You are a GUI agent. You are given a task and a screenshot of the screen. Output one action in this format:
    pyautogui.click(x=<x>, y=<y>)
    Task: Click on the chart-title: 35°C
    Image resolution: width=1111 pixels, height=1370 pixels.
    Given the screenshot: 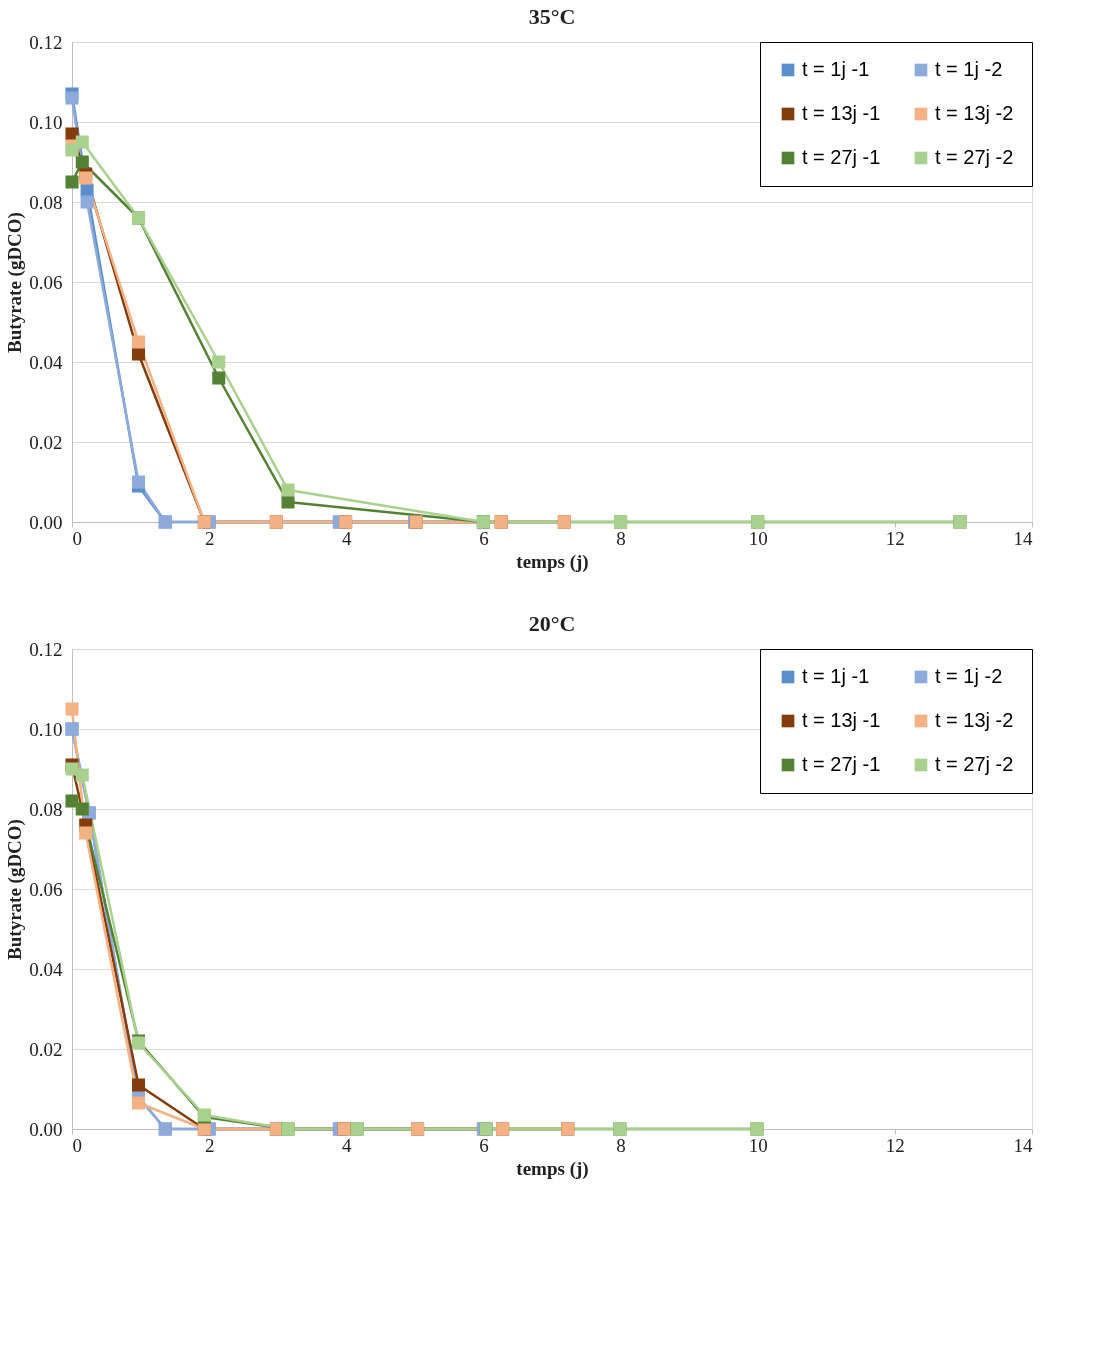 What is the action you would take?
    pyautogui.click(x=552, y=16)
    